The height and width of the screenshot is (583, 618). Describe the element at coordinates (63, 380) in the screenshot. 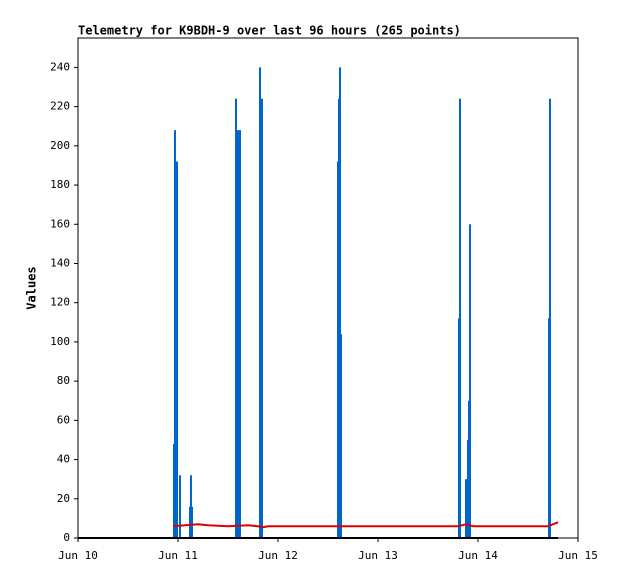

I see `y-tick-label: 80` at that location.